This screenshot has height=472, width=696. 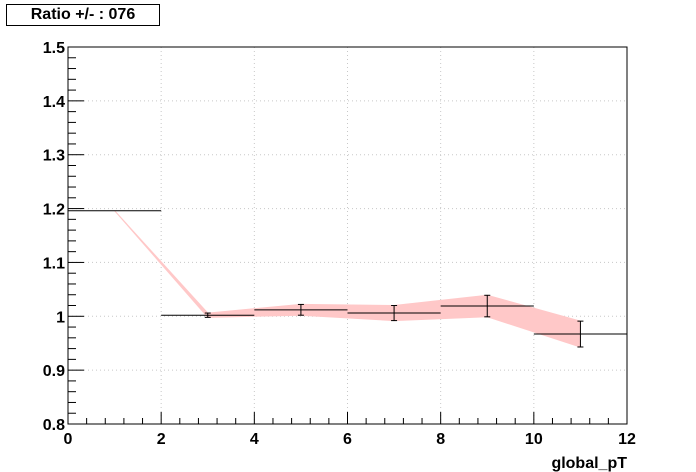 What do you see at coordinates (54, 425) in the screenshot?
I see `y-tick-label: 0.8` at bounding box center [54, 425].